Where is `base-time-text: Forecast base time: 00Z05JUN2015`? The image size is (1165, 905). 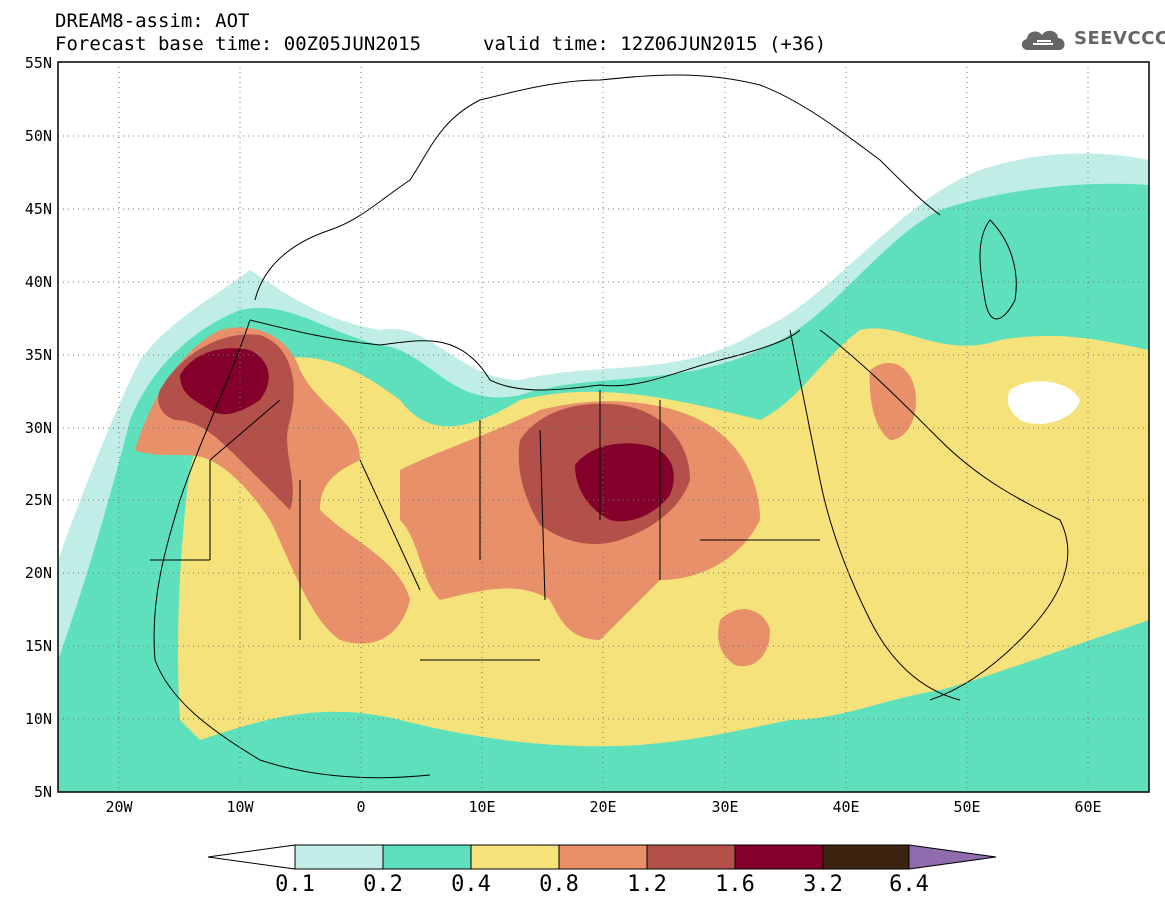
base-time-text: Forecast base time: 00Z05JUN2015 is located at coordinates (238, 44).